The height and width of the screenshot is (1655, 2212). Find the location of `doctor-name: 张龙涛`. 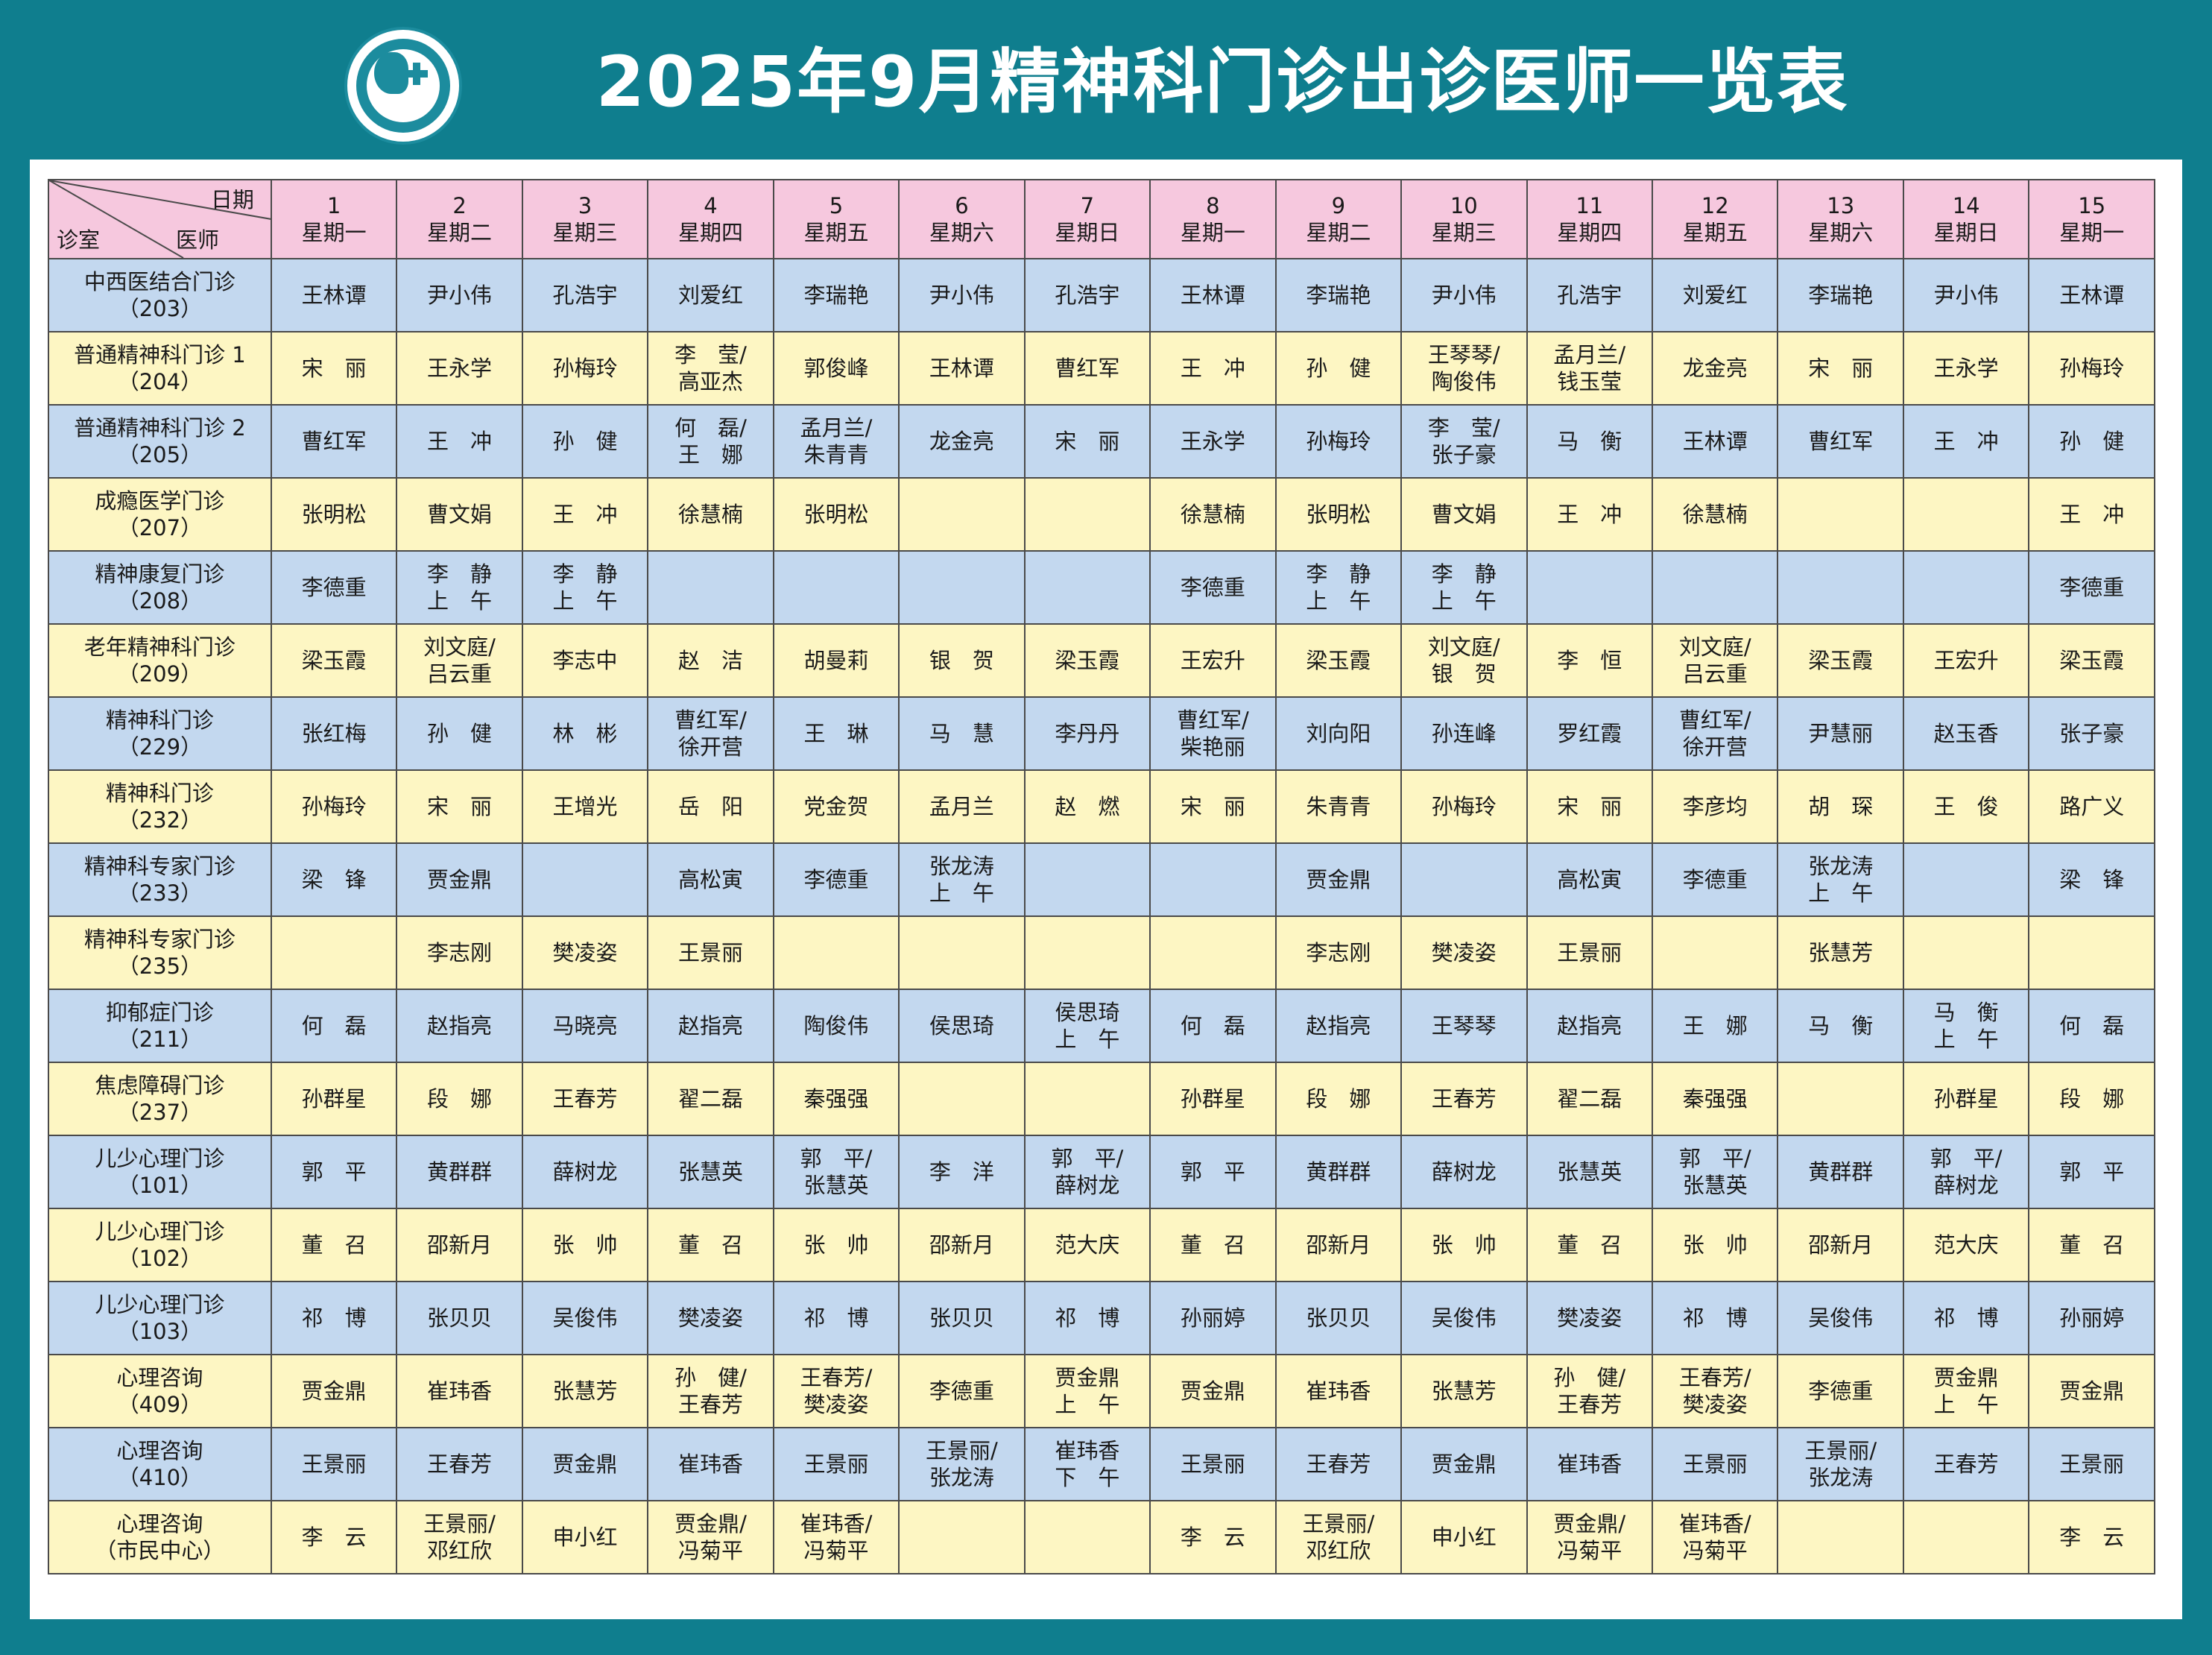

doctor-name: 张龙涛 is located at coordinates (1841, 867).